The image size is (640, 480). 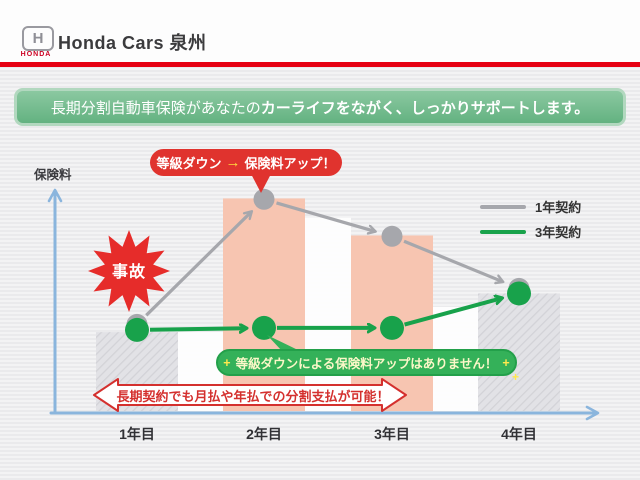 What do you see at coordinates (261, 182) in the screenshot?
I see `top-bubble-tail` at bounding box center [261, 182].